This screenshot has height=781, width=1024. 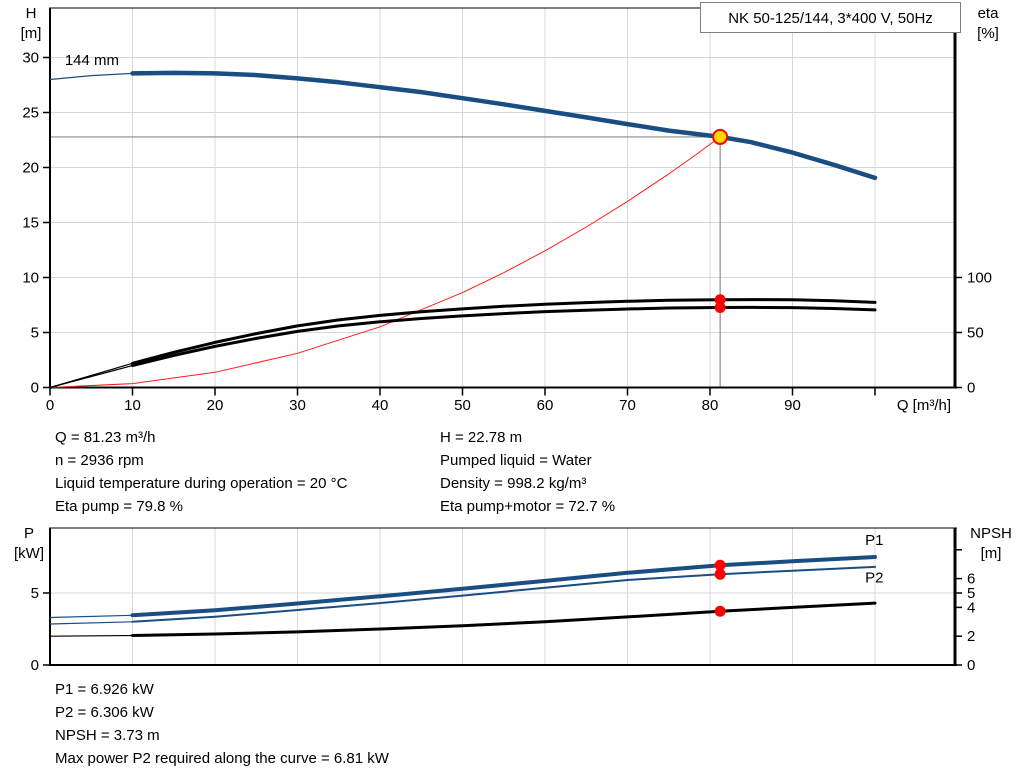 I want to click on right-axis-tick-label: 4, so click(x=971, y=607).